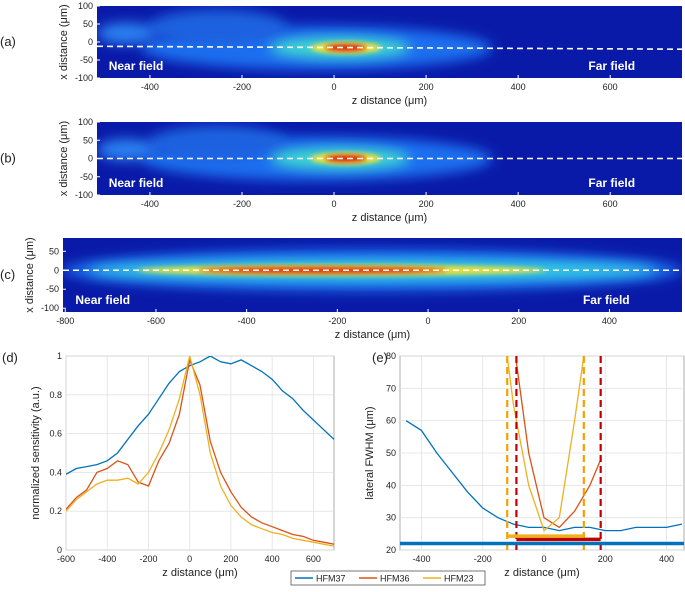 The image size is (685, 592). Describe the element at coordinates (8, 41) in the screenshot. I see `panel-label: (a)` at that location.